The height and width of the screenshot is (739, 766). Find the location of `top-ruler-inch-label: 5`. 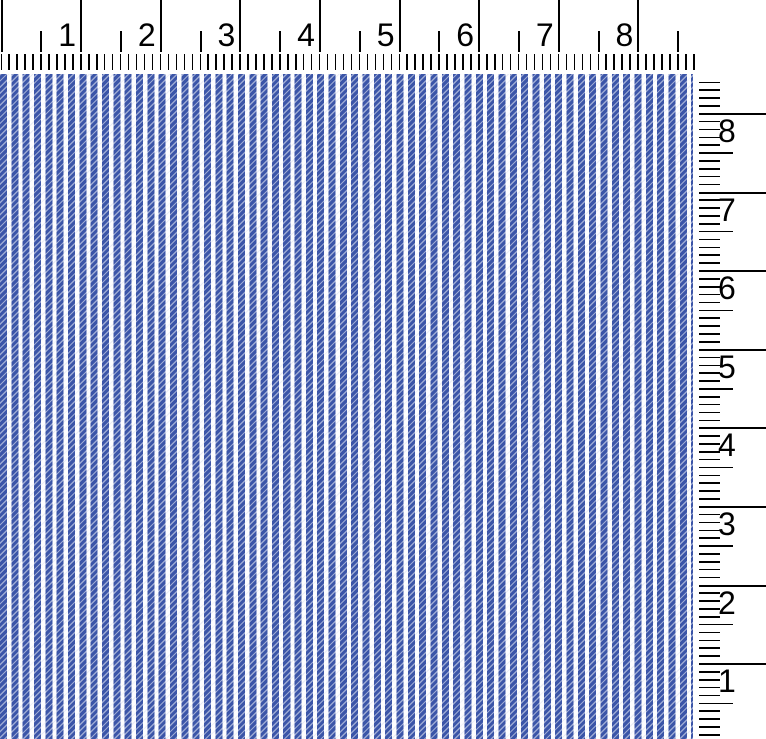

top-ruler-inch-label: 5 is located at coordinates (385, 35).